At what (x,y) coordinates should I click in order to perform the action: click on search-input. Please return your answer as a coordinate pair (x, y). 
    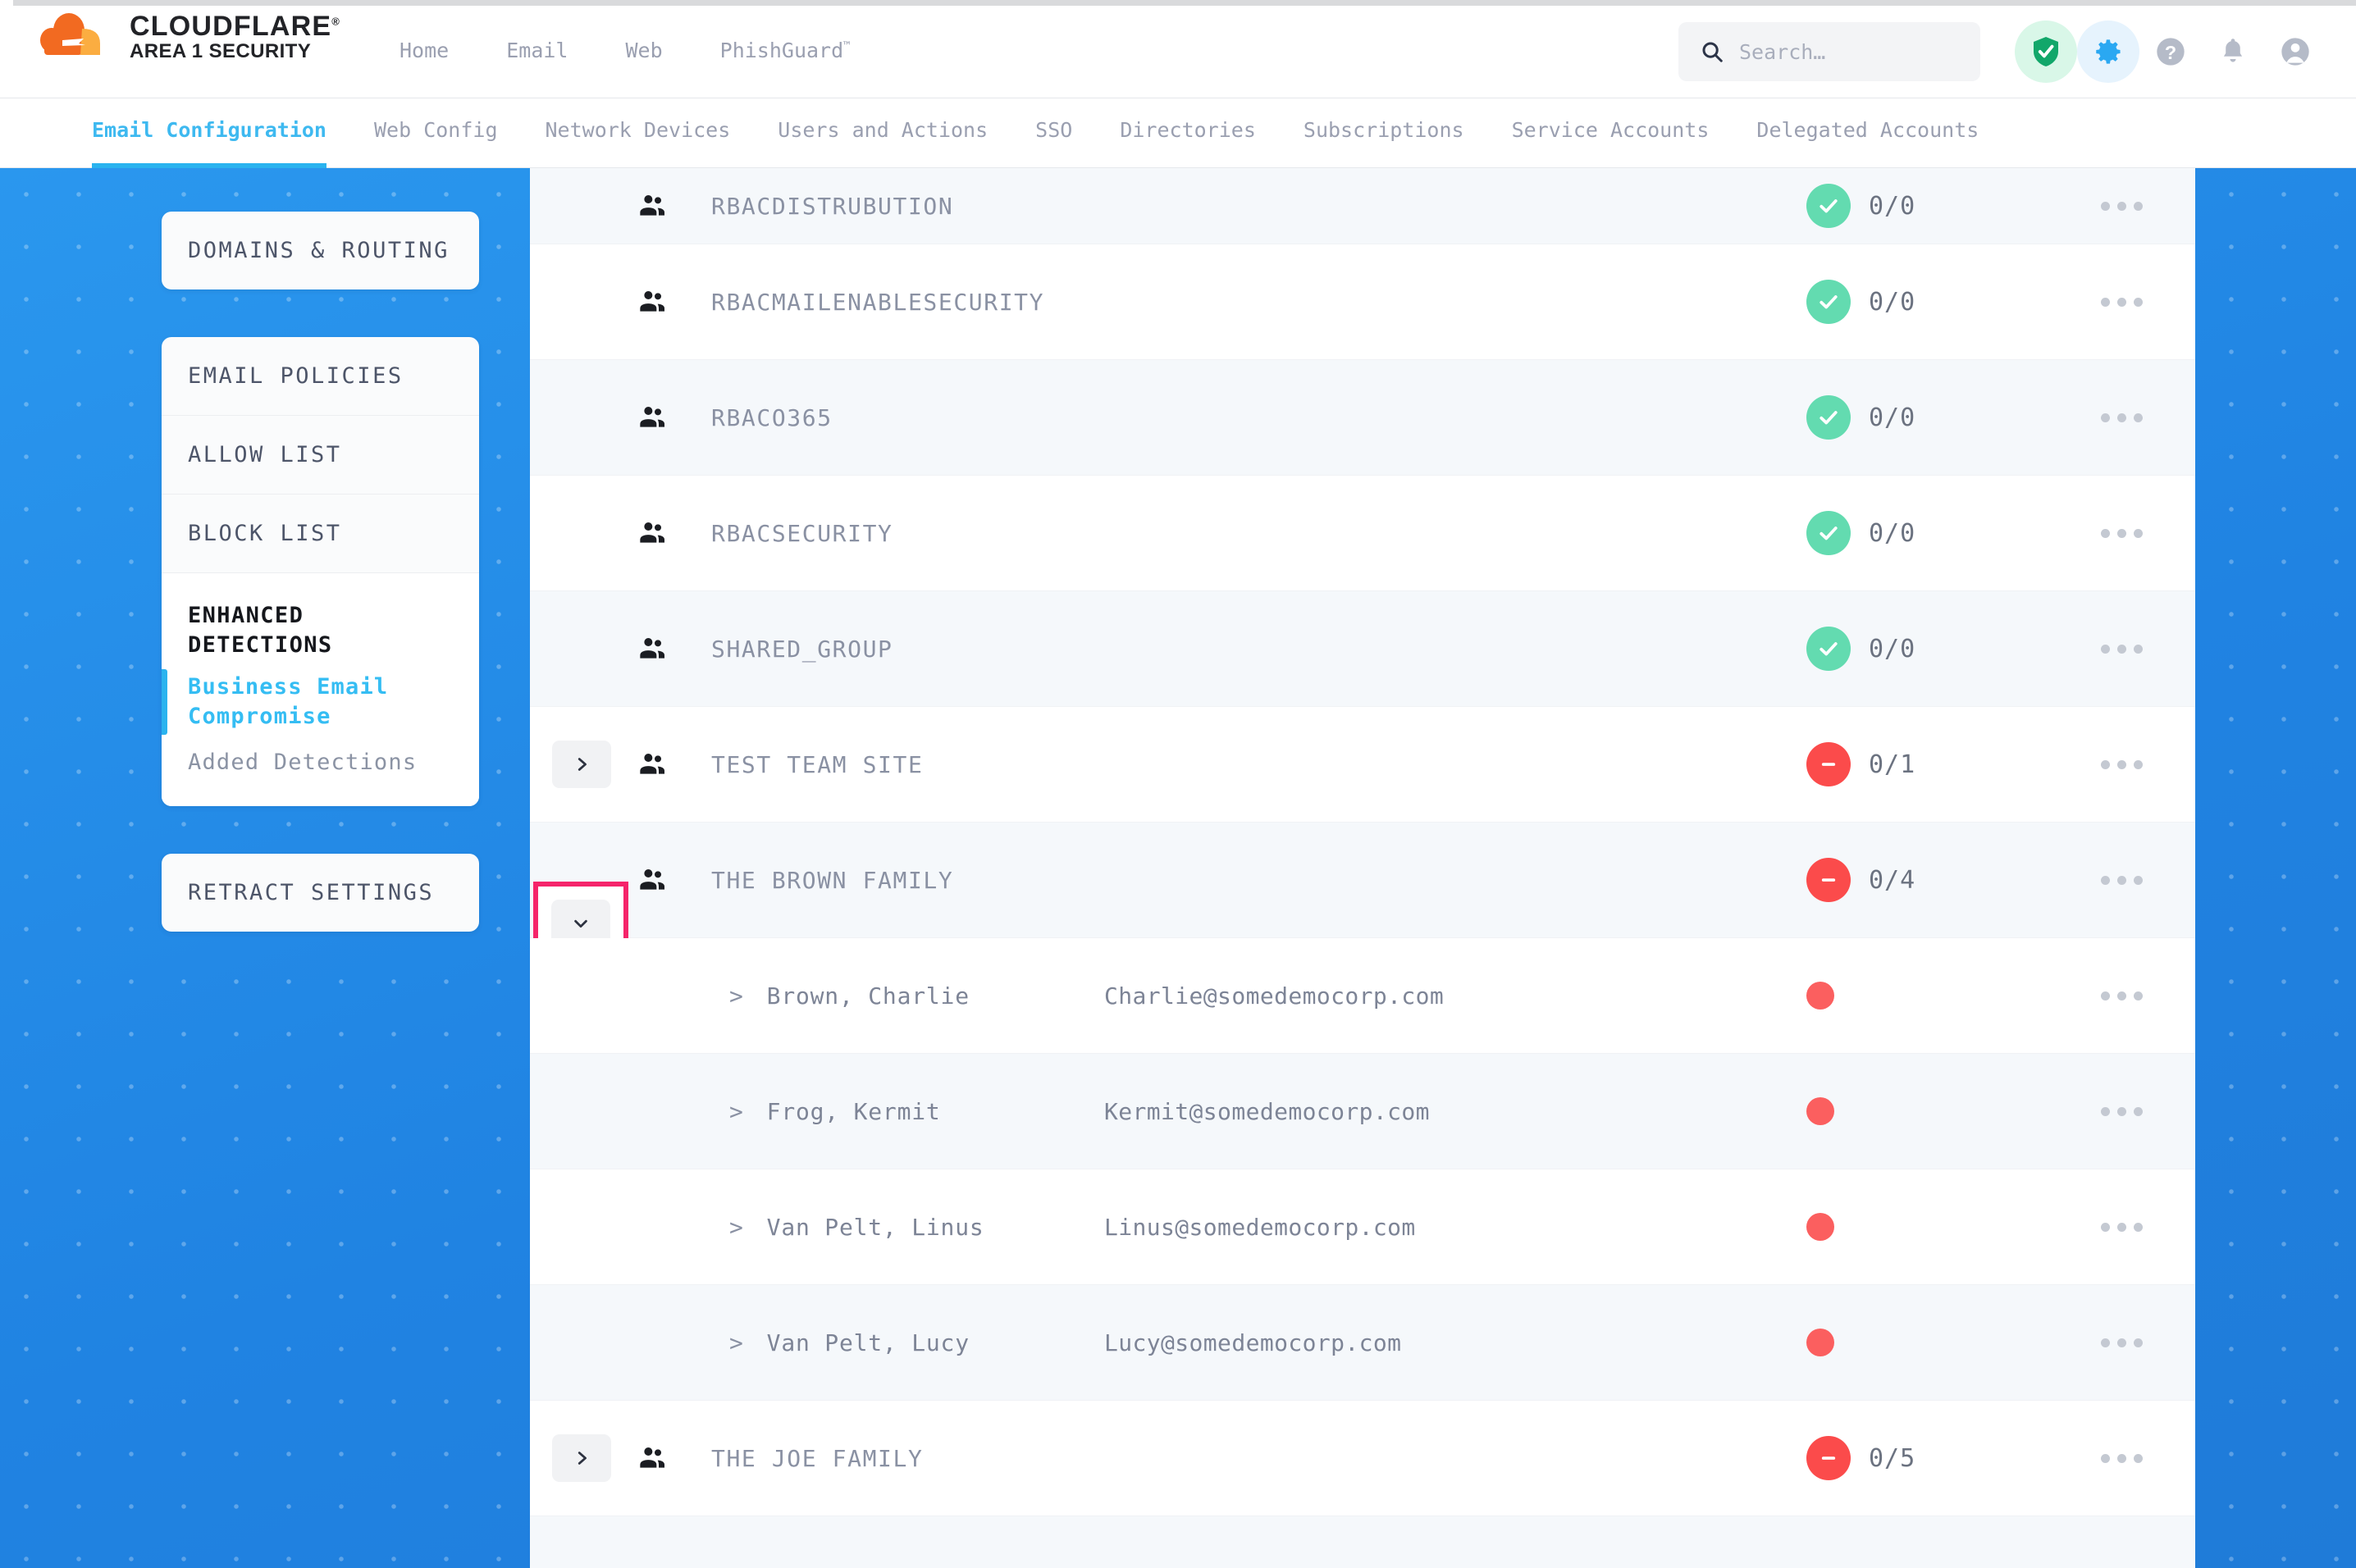
    Looking at the image, I should click on (1849, 52).